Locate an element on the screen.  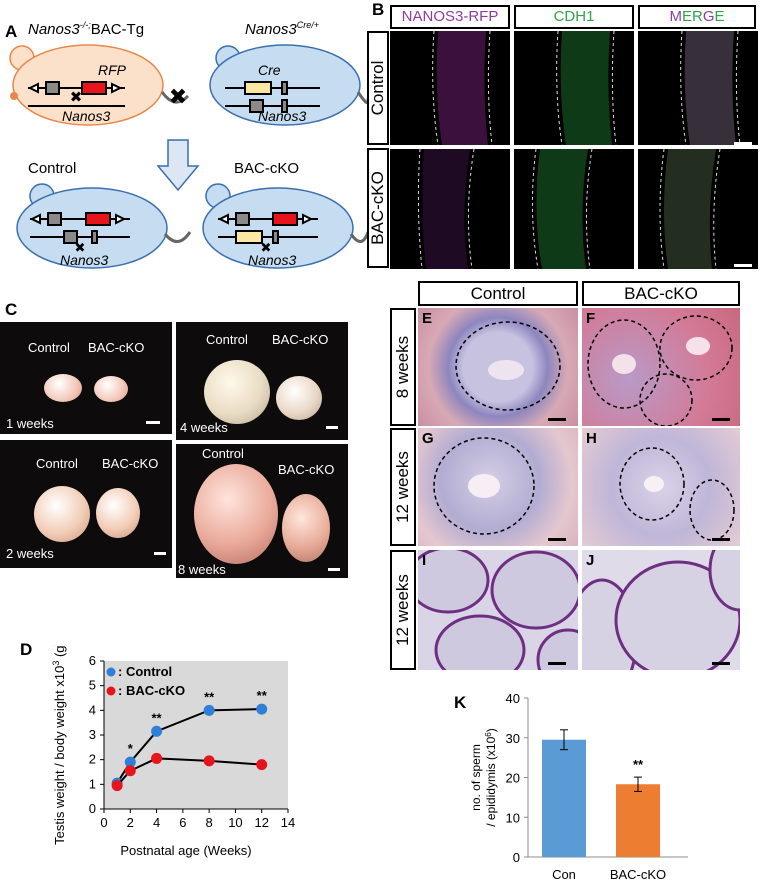
plot-area is located at coordinates (196, 735).